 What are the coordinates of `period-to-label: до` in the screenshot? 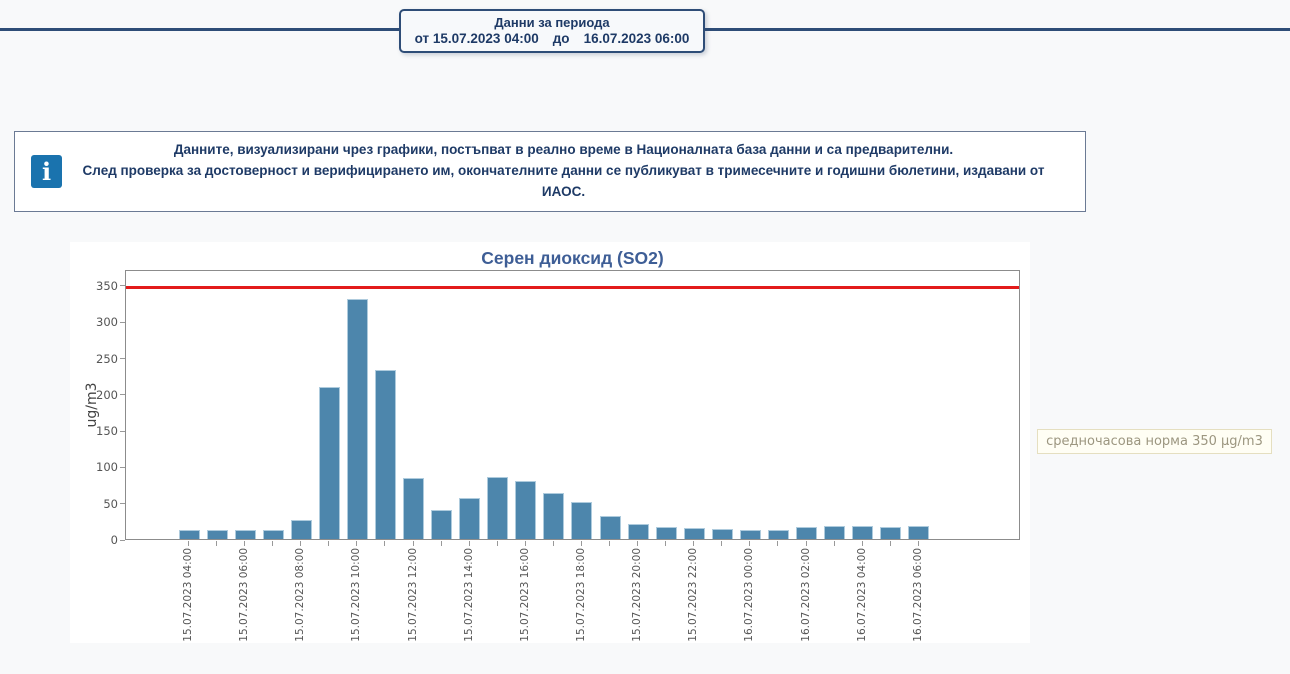 It's located at (561, 38).